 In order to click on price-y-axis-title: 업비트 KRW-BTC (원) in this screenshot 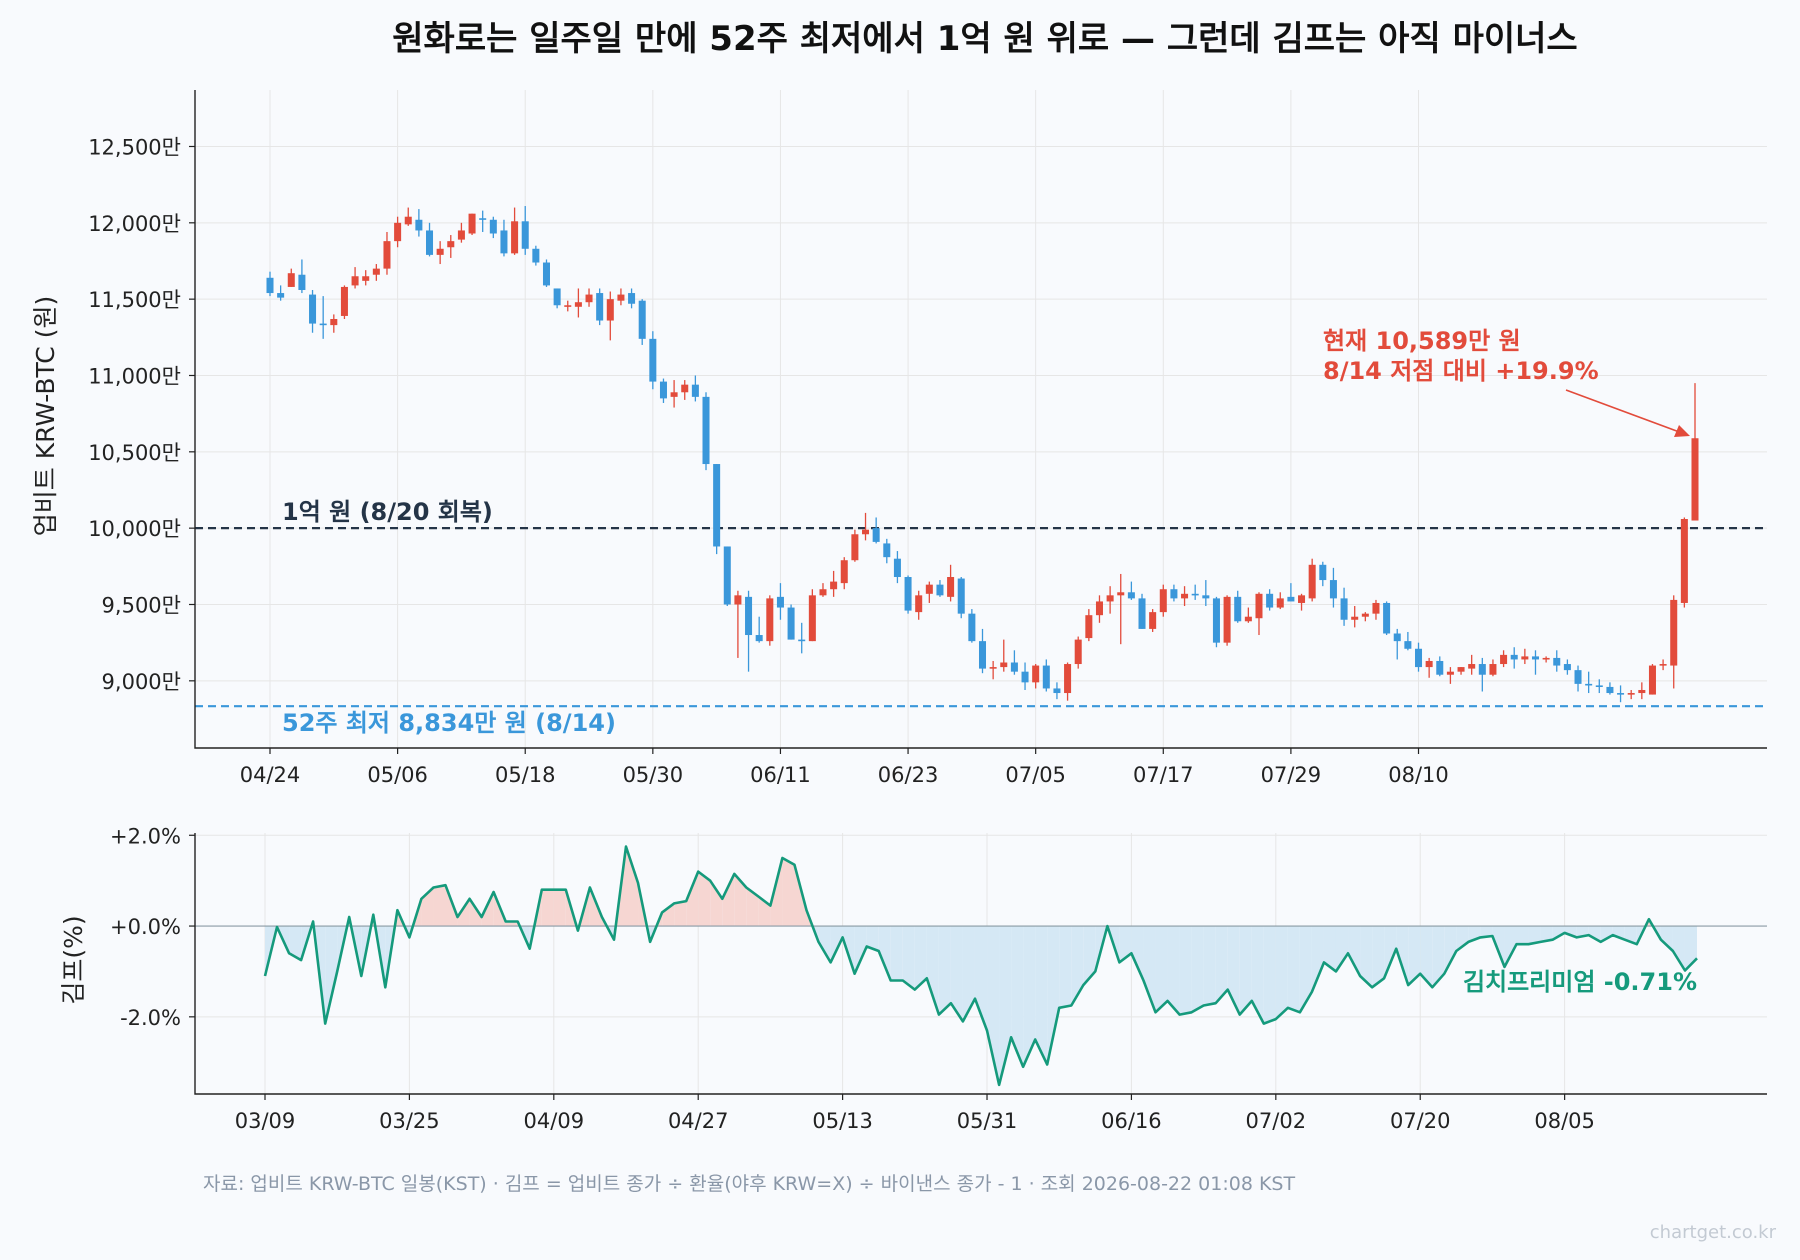, I will do `click(45, 416)`.